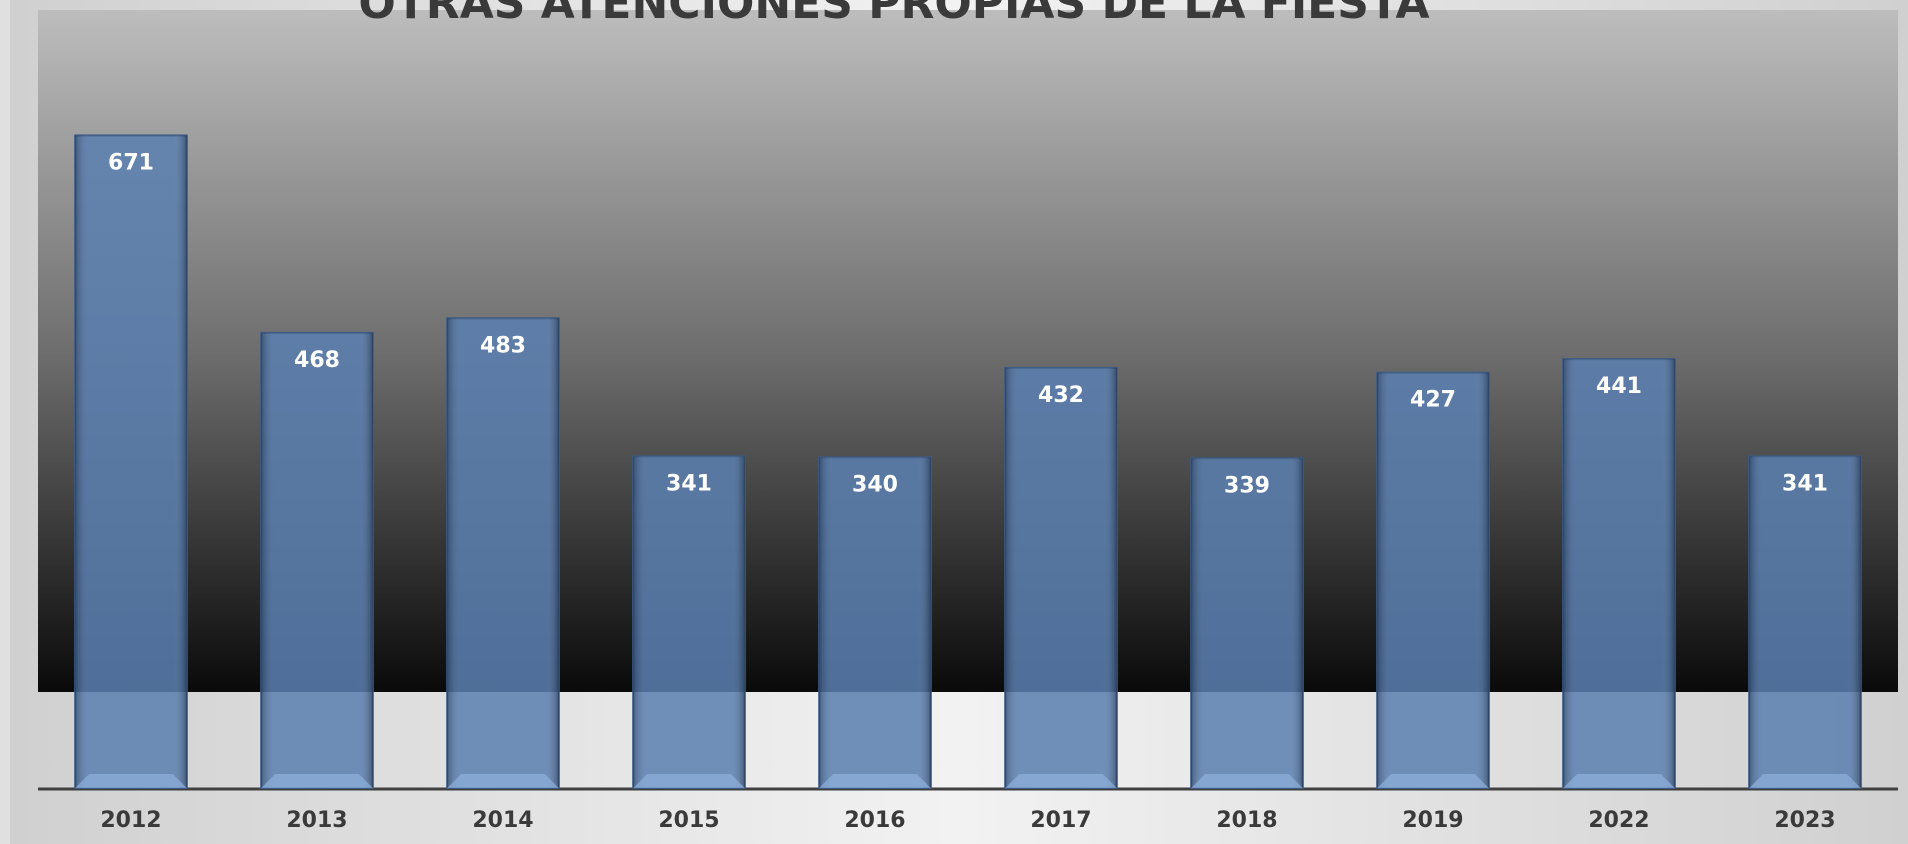 This screenshot has height=844, width=1908. Describe the element at coordinates (503, 345) in the screenshot. I see `data-label: 483` at that location.